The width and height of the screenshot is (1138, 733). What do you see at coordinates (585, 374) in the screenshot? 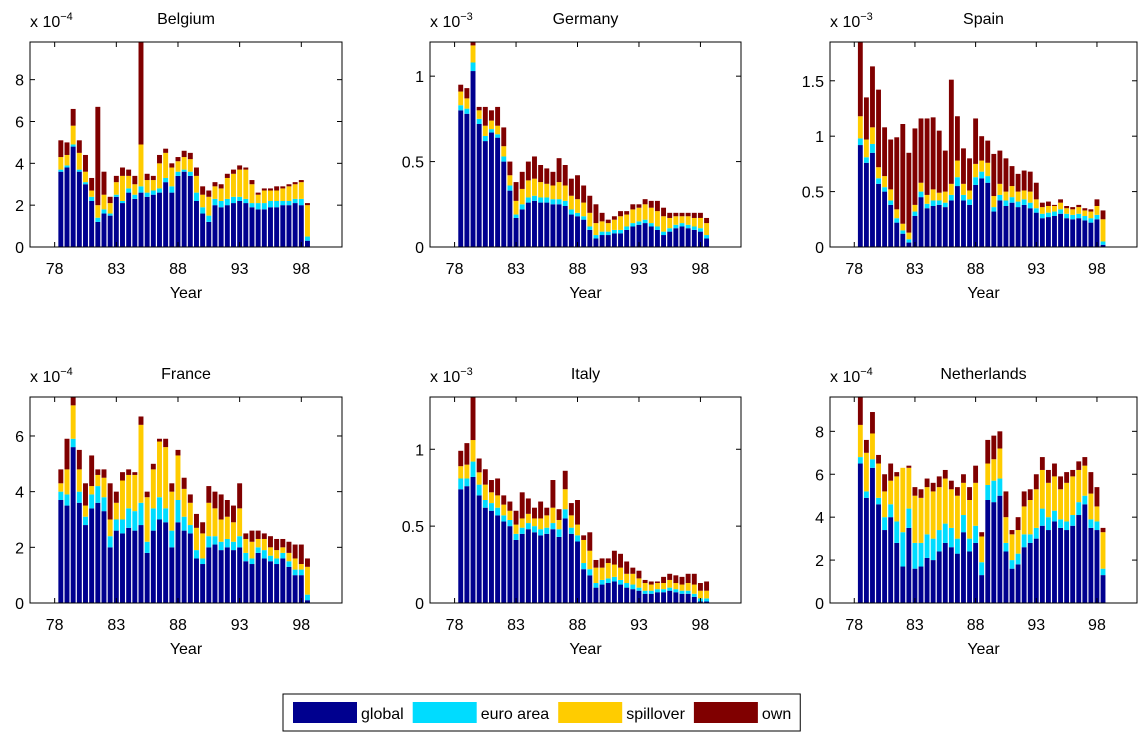
I see `chart-title: Italy` at bounding box center [585, 374].